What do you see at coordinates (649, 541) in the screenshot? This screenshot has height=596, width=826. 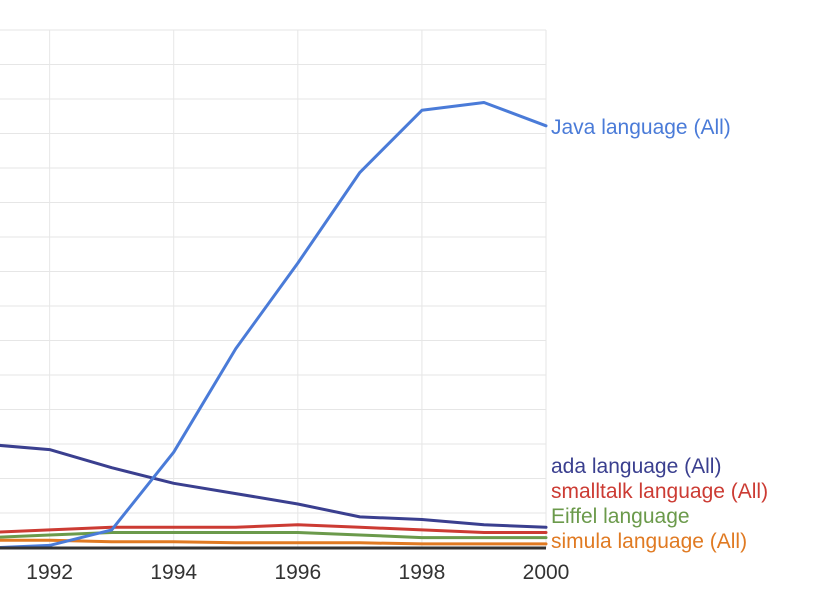 I see `series-label: simula language (All)` at bounding box center [649, 541].